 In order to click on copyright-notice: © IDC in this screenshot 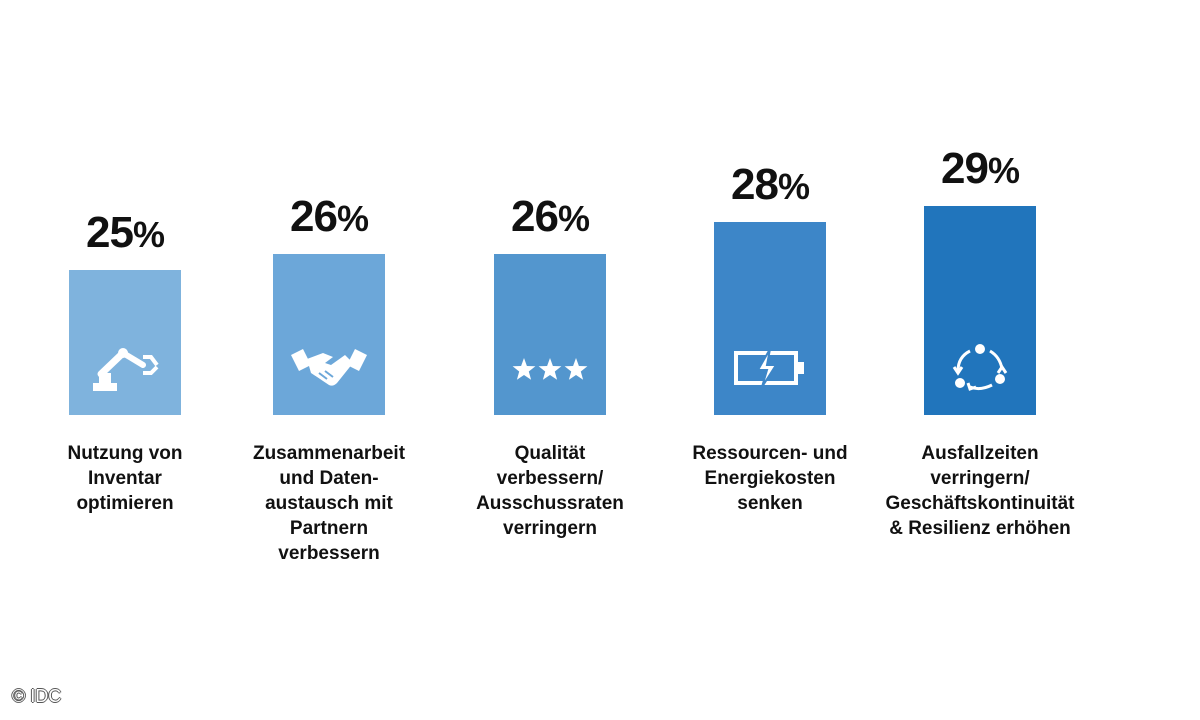, I will do `click(37, 696)`.